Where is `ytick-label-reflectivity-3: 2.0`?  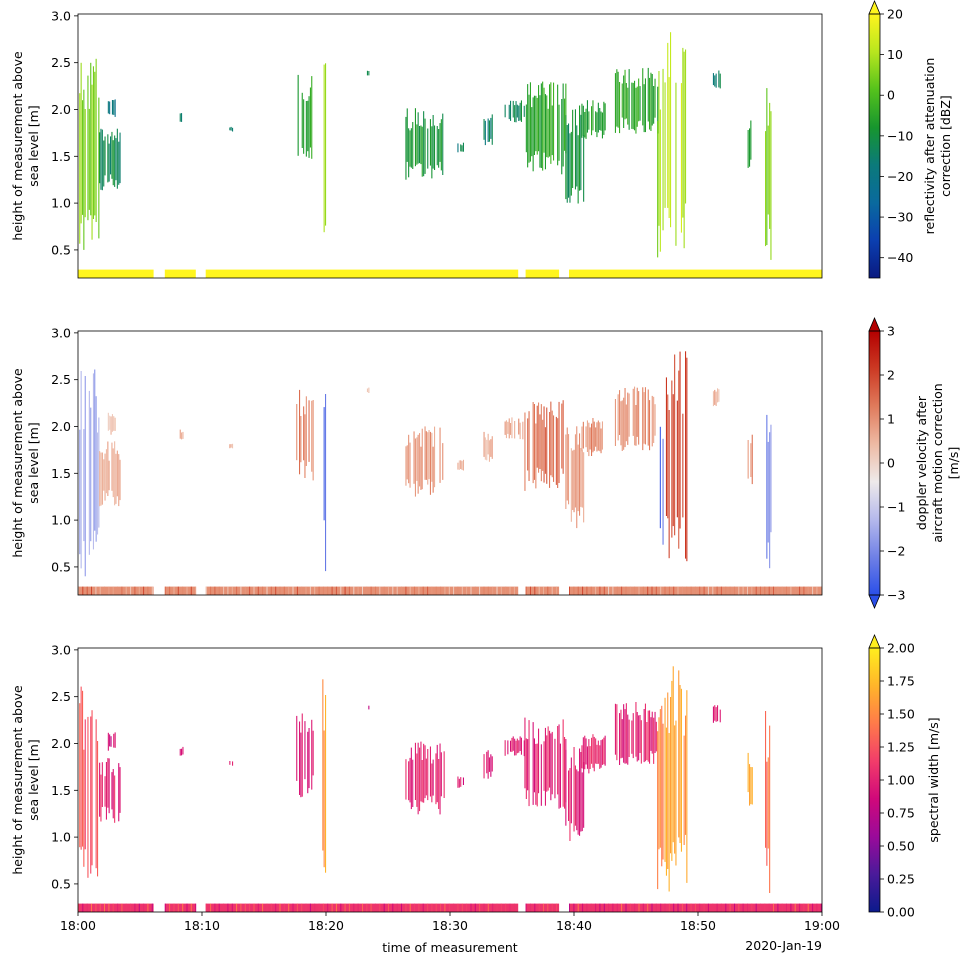 ytick-label-reflectivity-3: 2.0 is located at coordinates (61, 109).